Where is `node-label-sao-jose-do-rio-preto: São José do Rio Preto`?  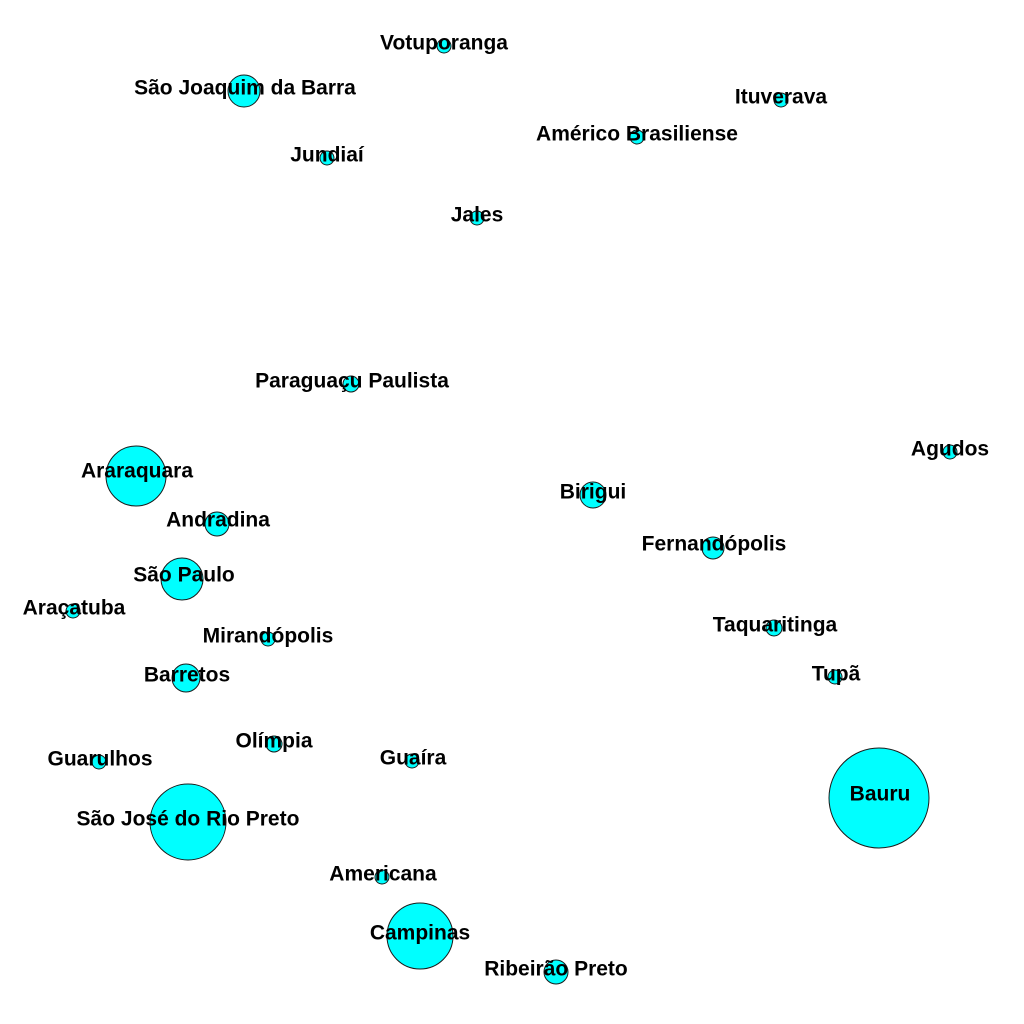 node-label-sao-jose-do-rio-preto: São José do Rio Preto is located at coordinates (188, 819).